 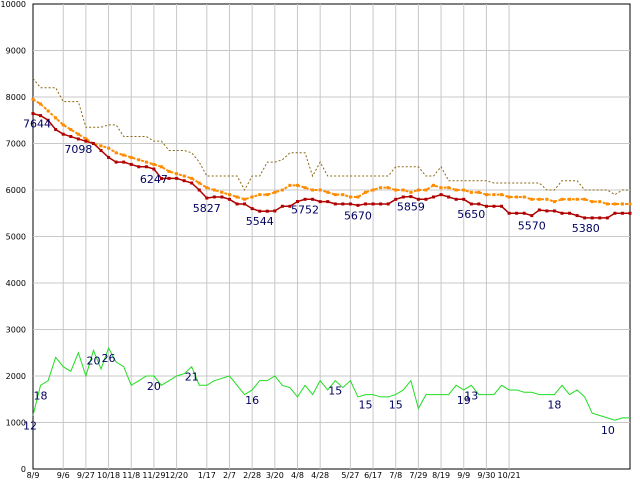 I want to click on x-tick-label: 9/6, so click(x=63, y=475).